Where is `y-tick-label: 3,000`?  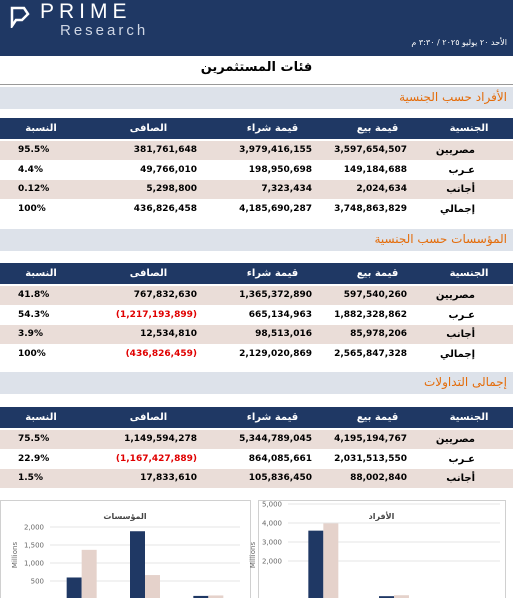 y-tick-label: 3,000 is located at coordinates (272, 543).